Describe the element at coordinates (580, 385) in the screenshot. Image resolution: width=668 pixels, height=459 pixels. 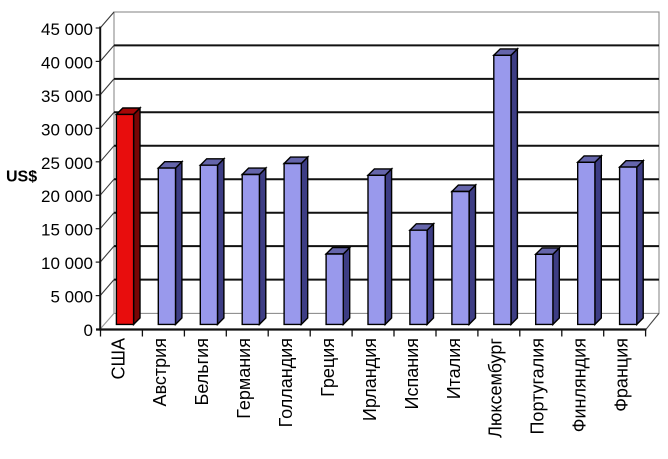
I see `svg-text: Финляндия` at that location.